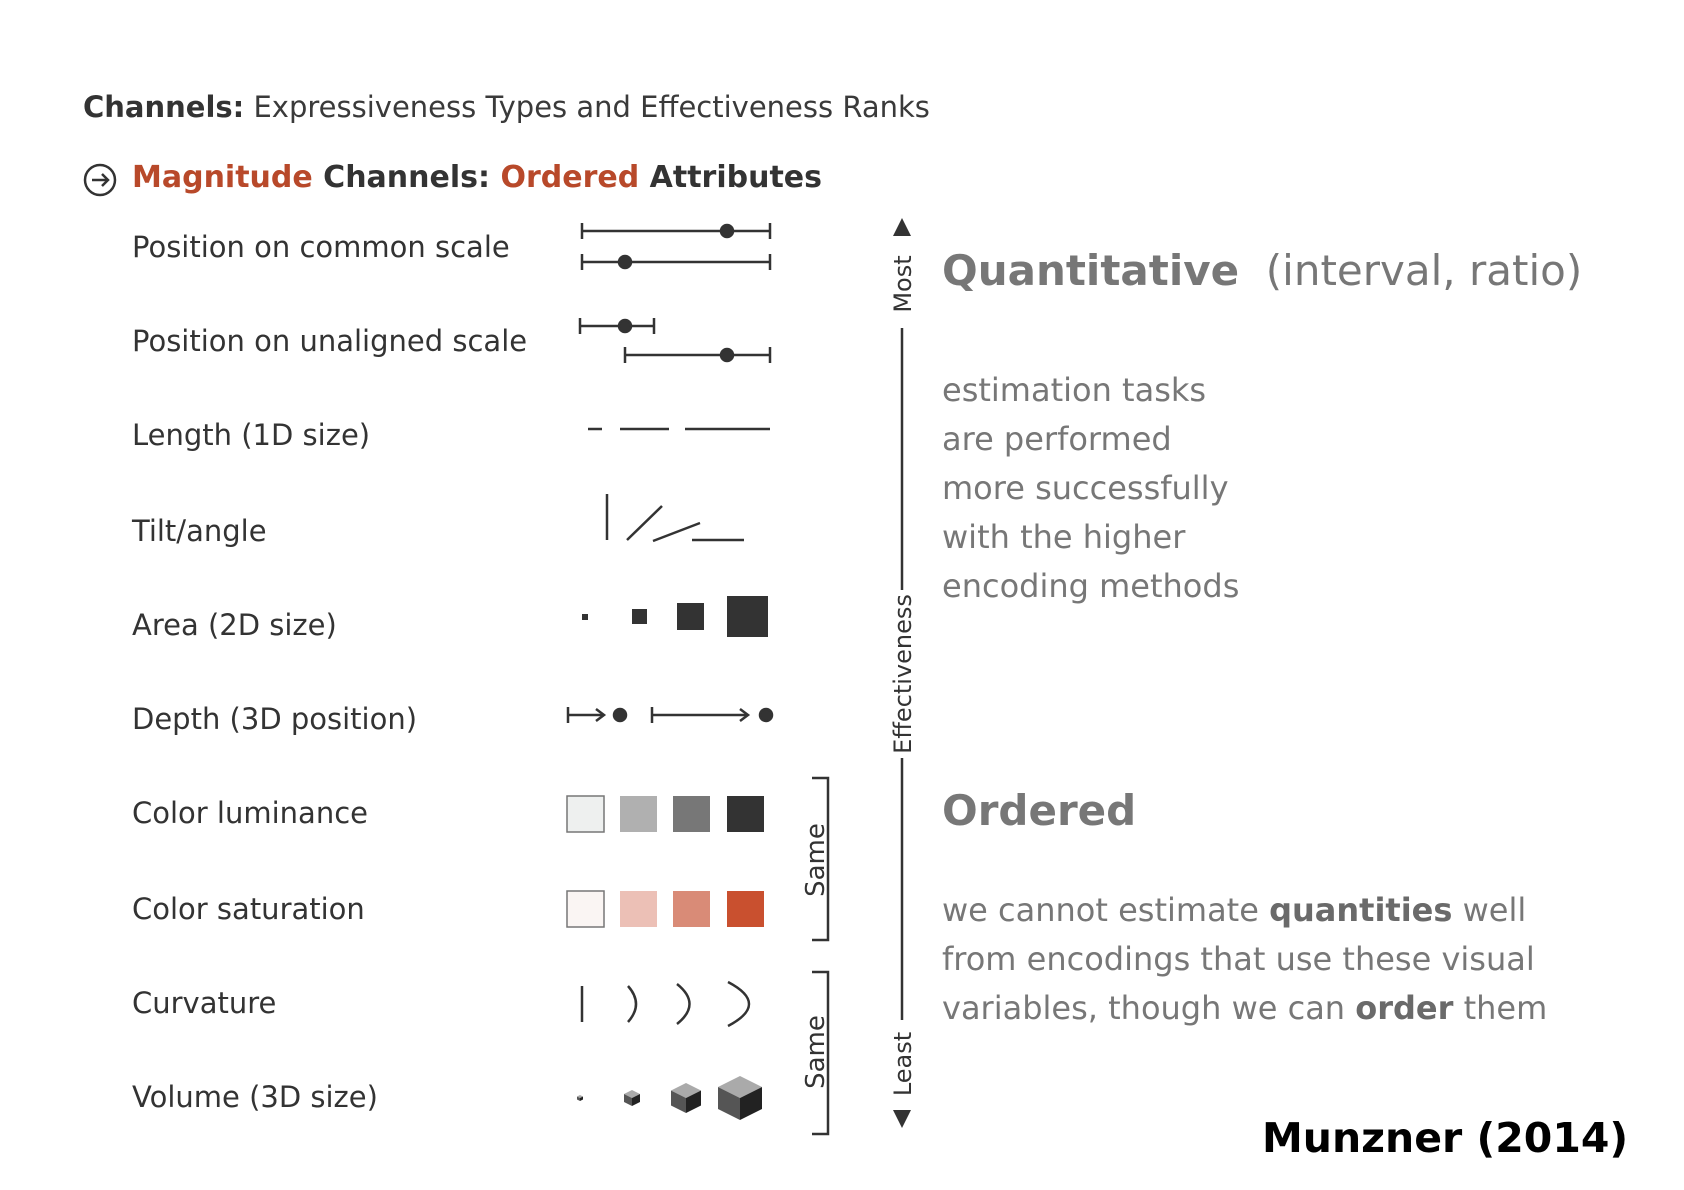 The height and width of the screenshot is (1190, 1684). Describe the element at coordinates (250, 813) in the screenshot. I see `channel-label-color-luminance: Color luminance` at that location.